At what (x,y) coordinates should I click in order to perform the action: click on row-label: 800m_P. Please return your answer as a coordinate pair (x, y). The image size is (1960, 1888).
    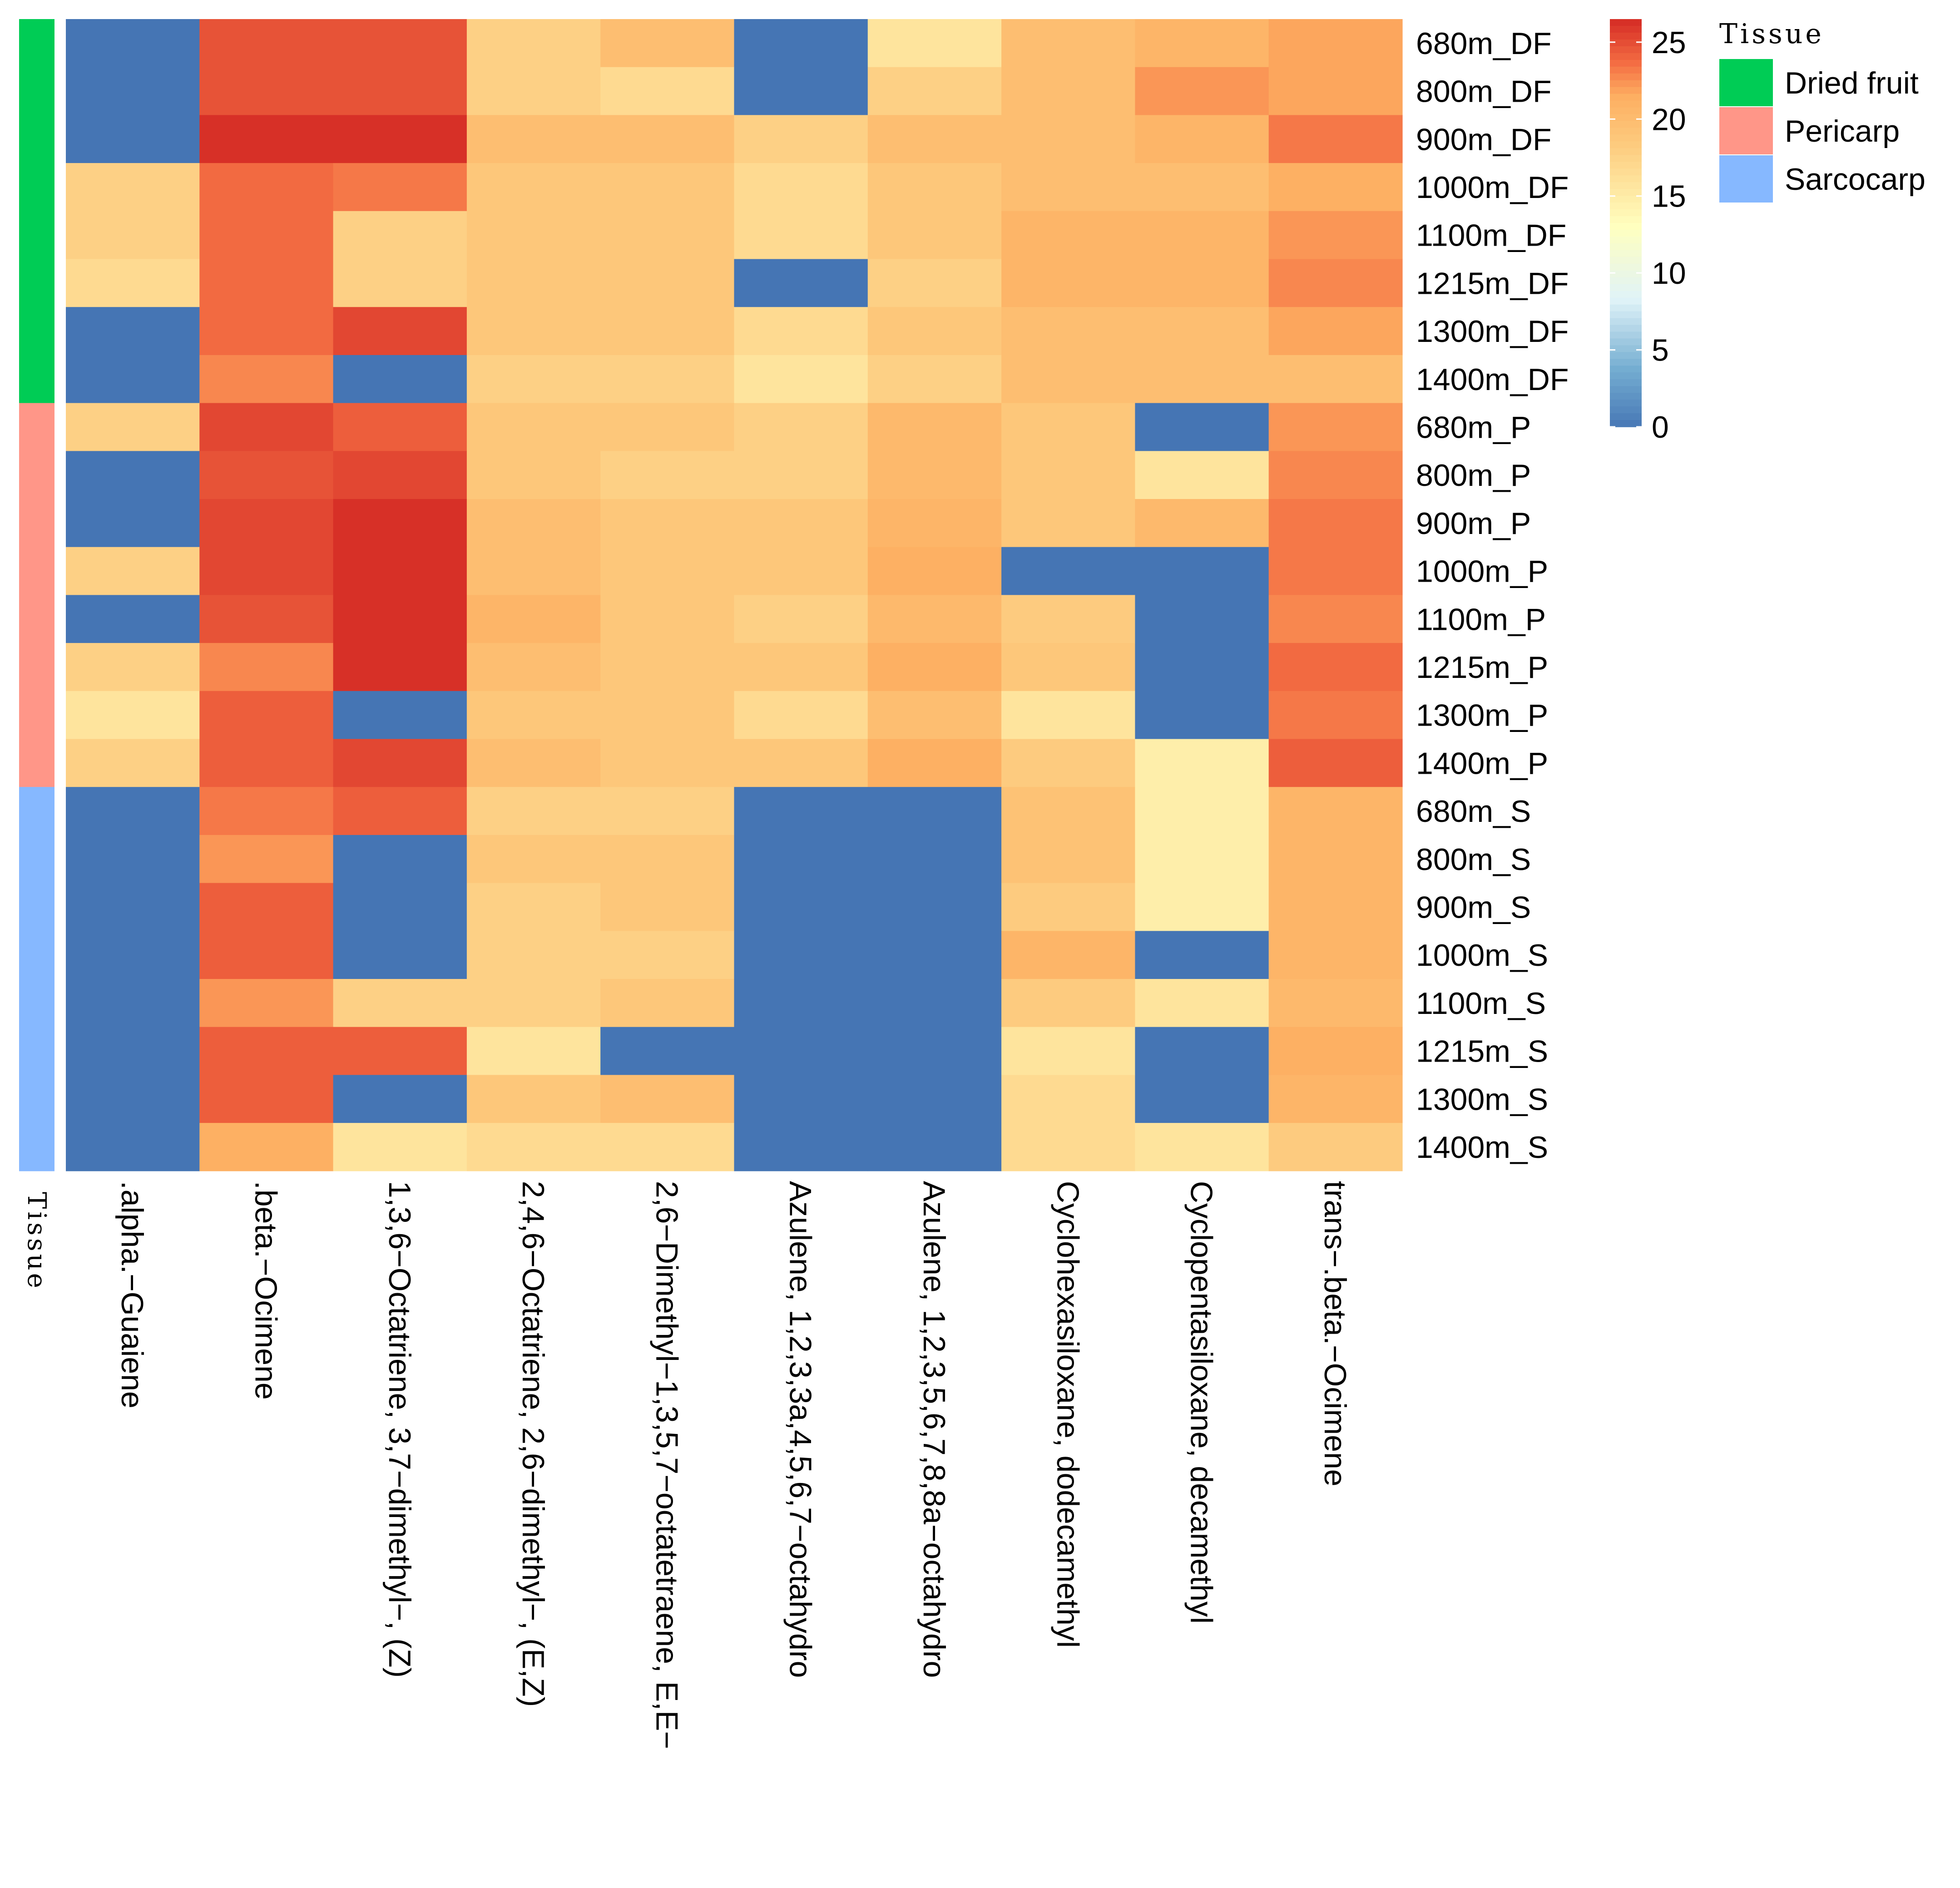
    Looking at the image, I should click on (1473, 475).